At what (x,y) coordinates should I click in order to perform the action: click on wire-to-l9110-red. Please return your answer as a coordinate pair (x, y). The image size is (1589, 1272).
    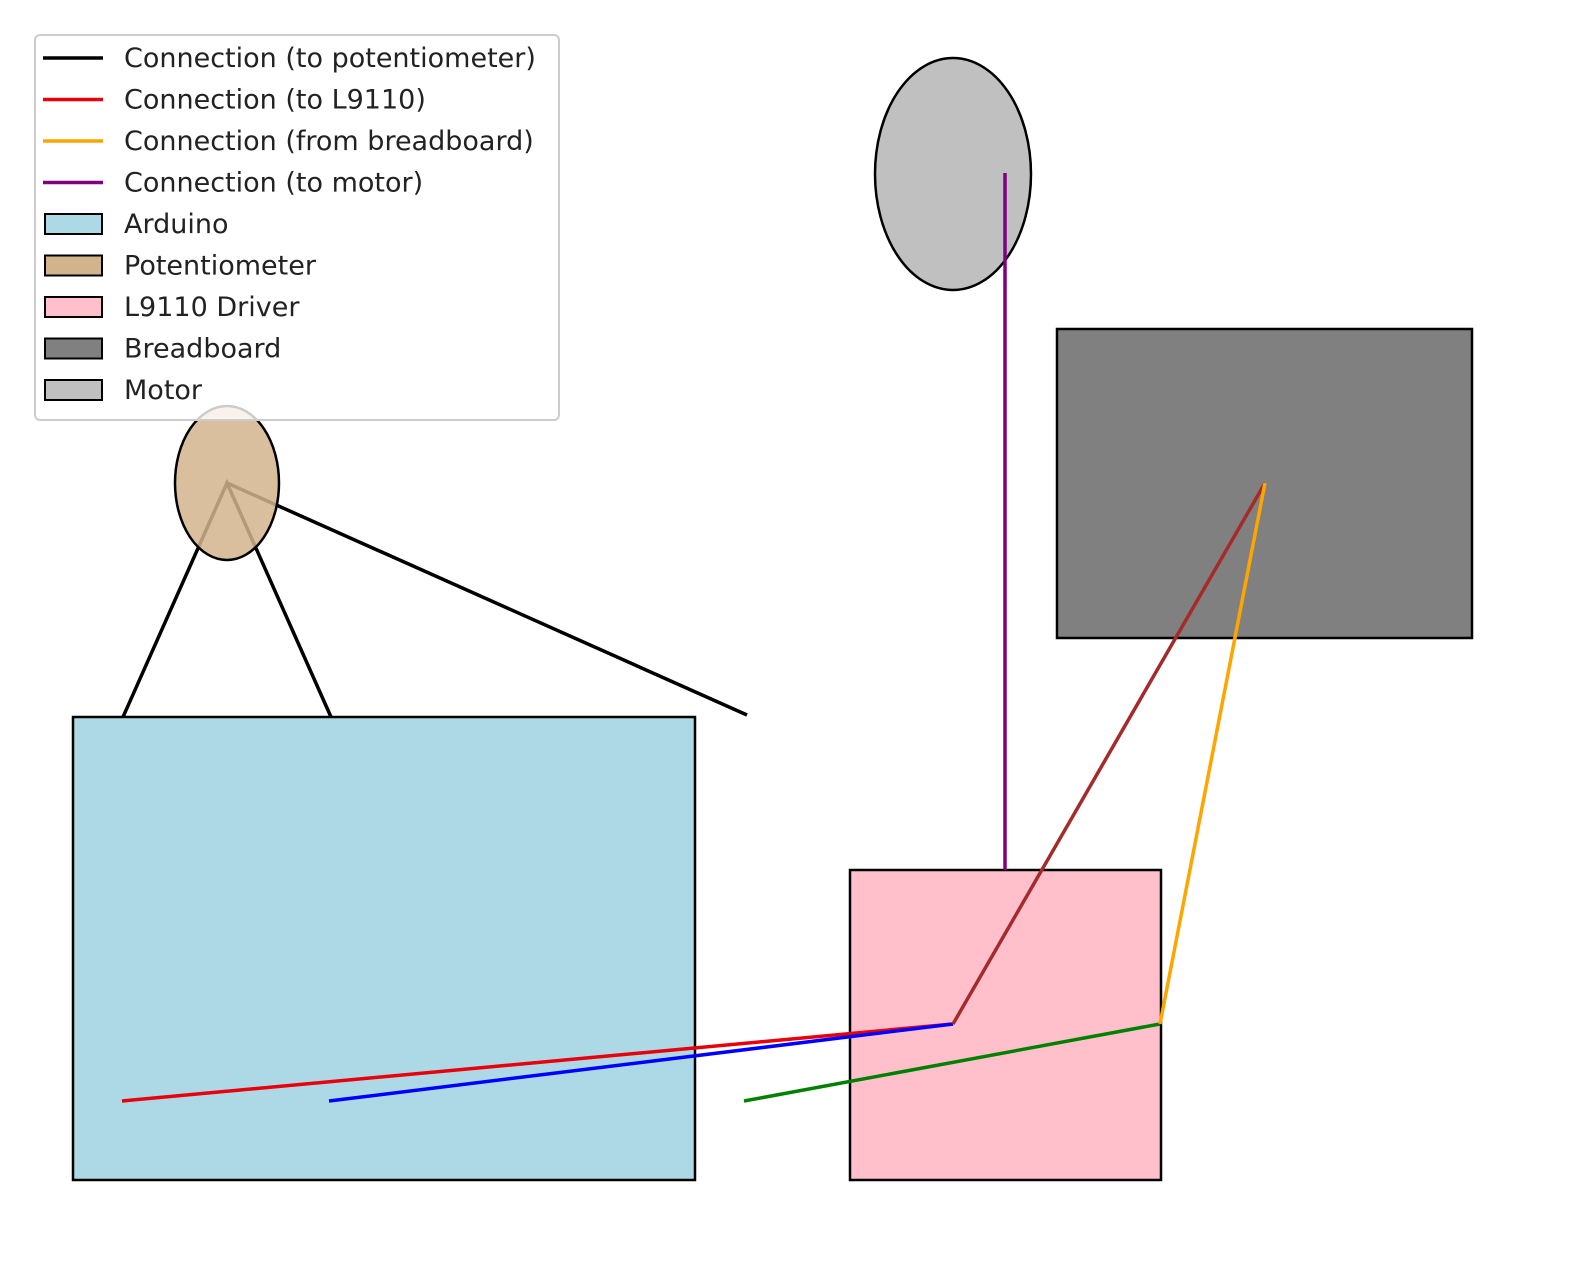
    Looking at the image, I should click on (537, 1062).